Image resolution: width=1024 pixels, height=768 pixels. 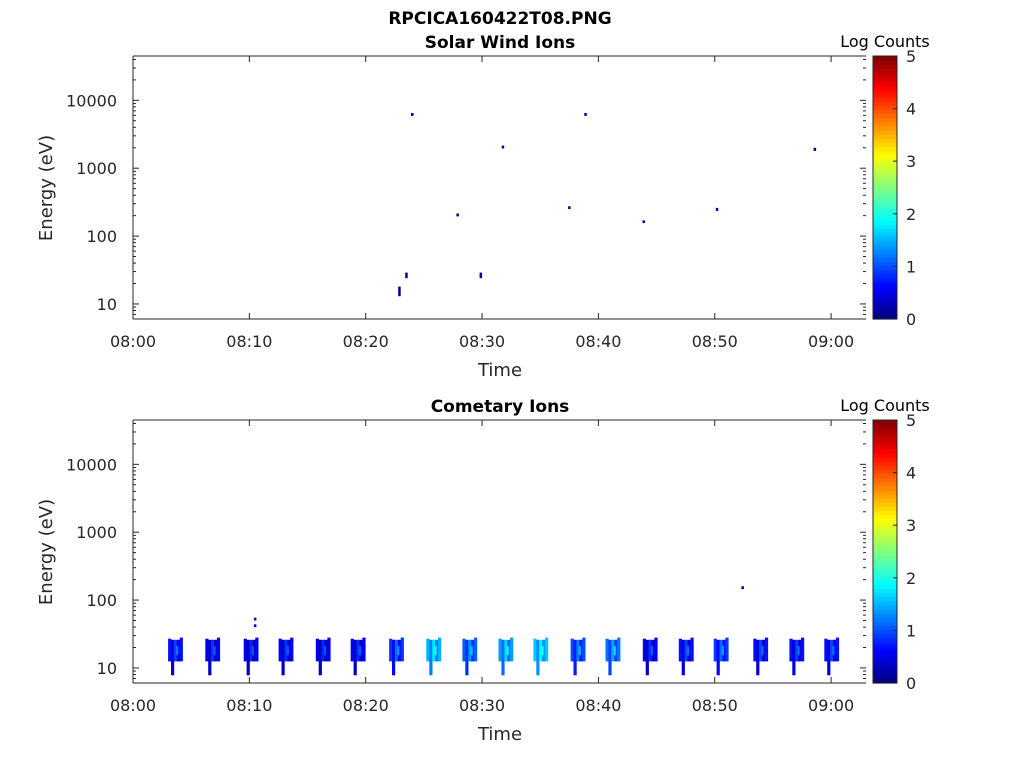 I want to click on panel-2-xlabel: Time, so click(x=499, y=734).